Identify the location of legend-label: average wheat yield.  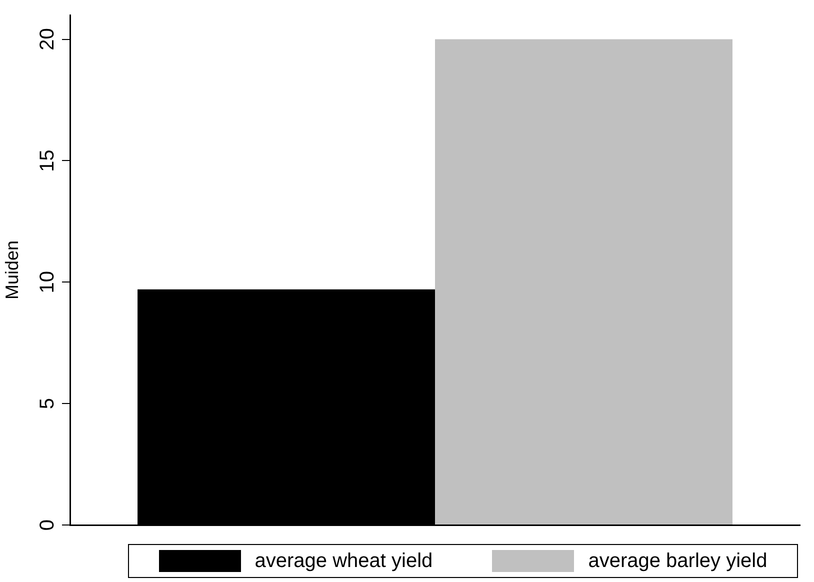
(343, 561).